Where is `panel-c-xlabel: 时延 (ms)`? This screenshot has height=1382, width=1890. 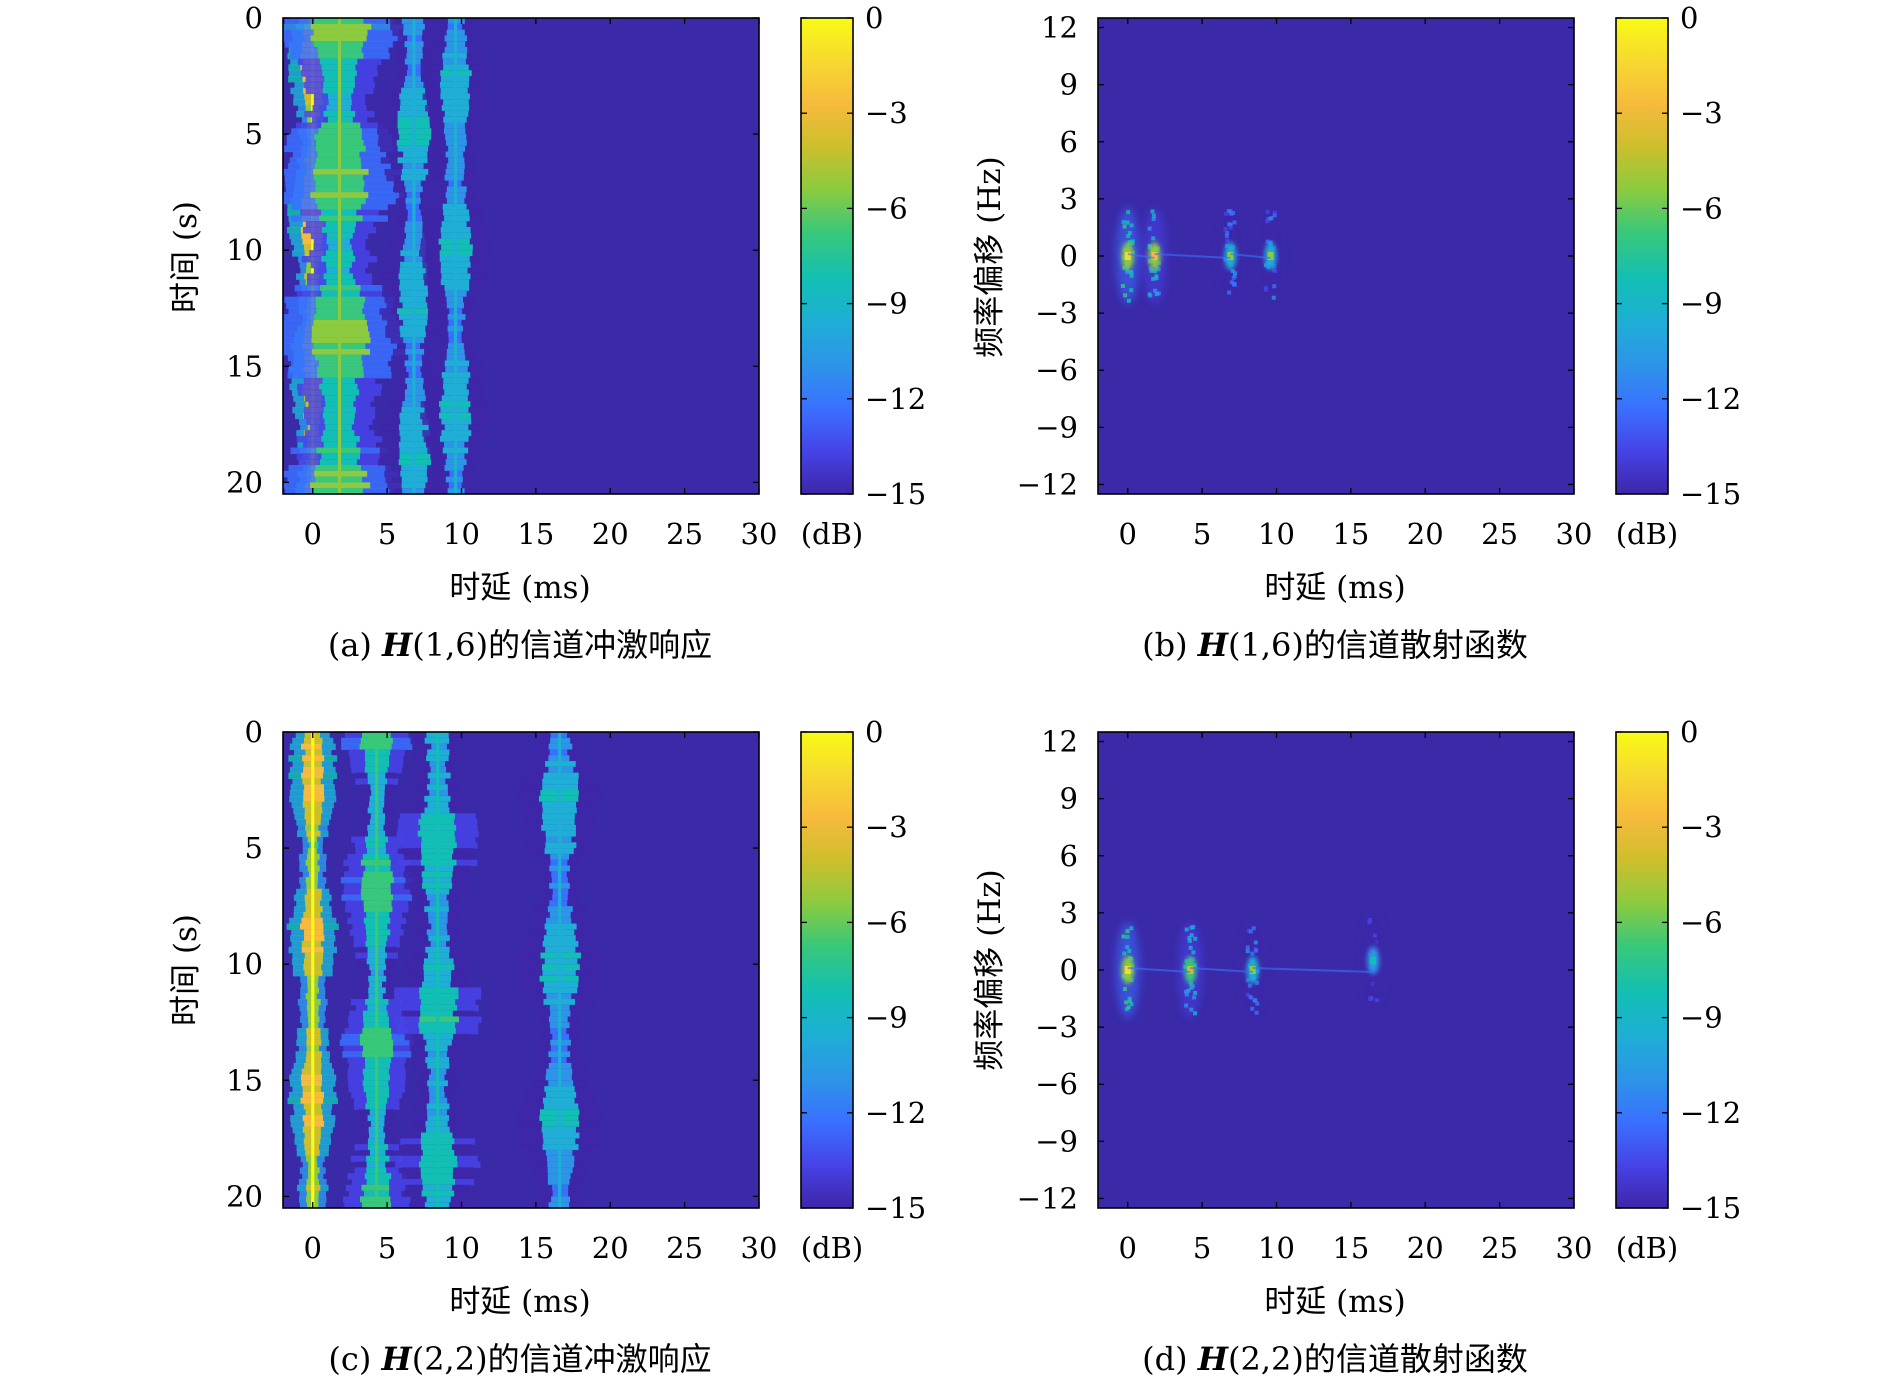 panel-c-xlabel: 时延 (ms) is located at coordinates (519, 1302).